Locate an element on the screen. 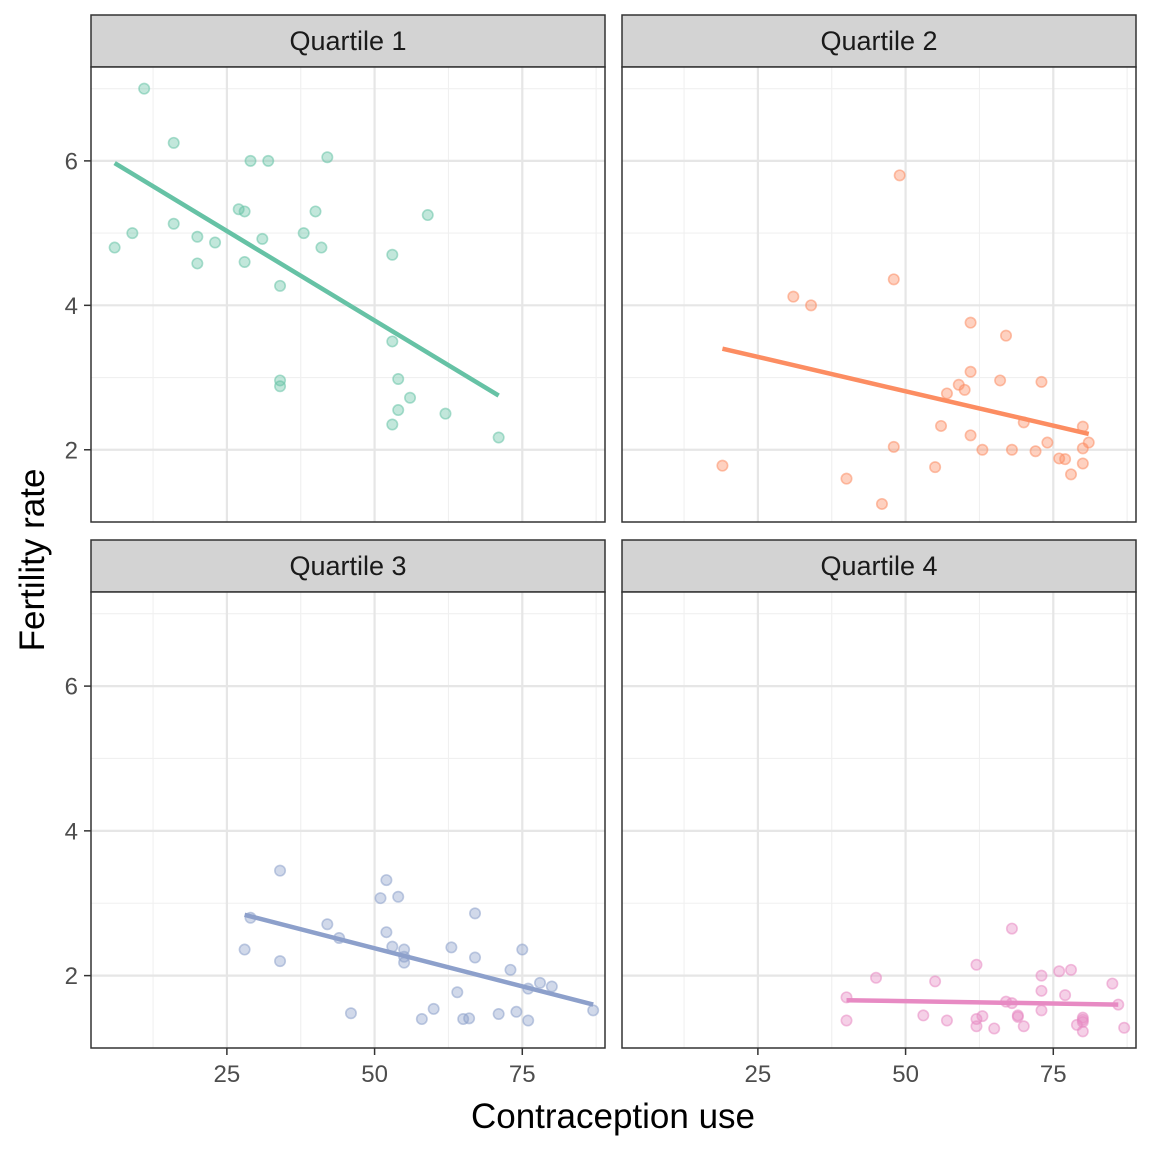  panel-title: Quartile 2 is located at coordinates (878, 41).